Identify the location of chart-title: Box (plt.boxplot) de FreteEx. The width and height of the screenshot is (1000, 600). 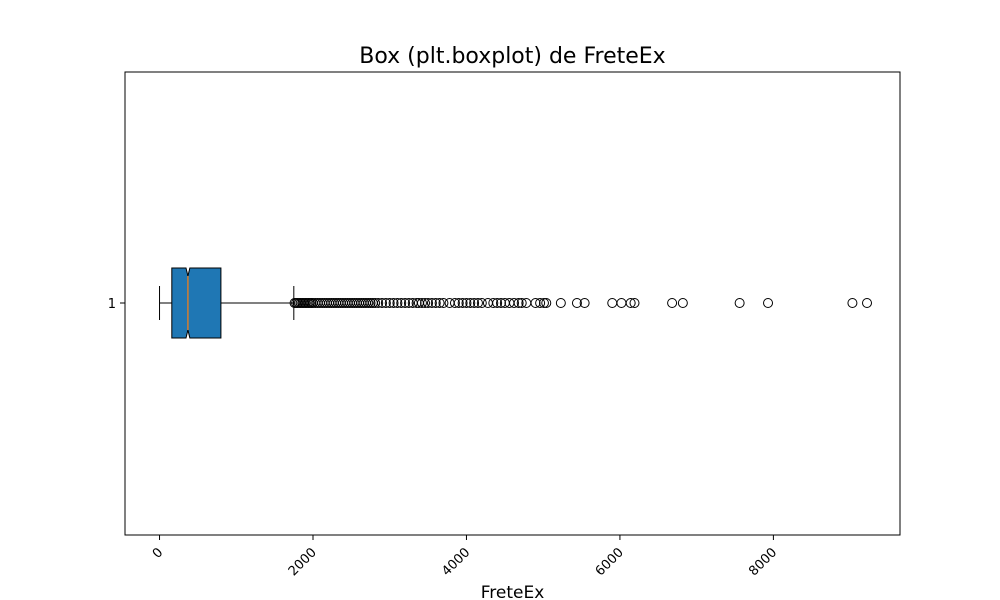
(512, 56).